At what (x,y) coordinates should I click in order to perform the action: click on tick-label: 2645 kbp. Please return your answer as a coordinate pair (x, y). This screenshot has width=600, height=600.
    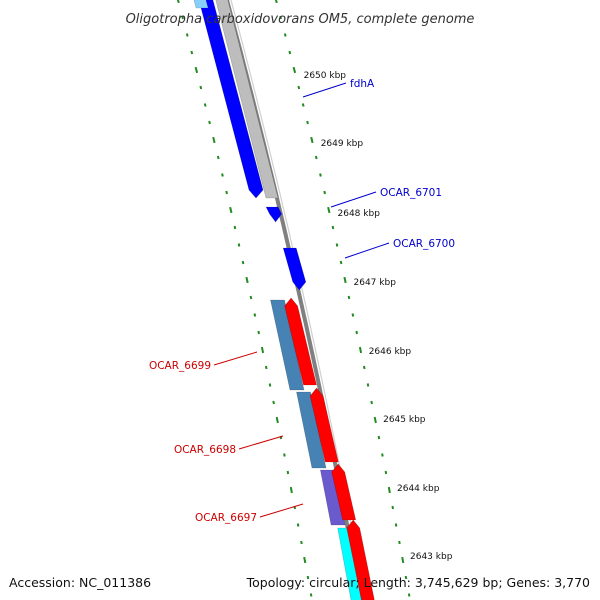
    Looking at the image, I should click on (404, 420).